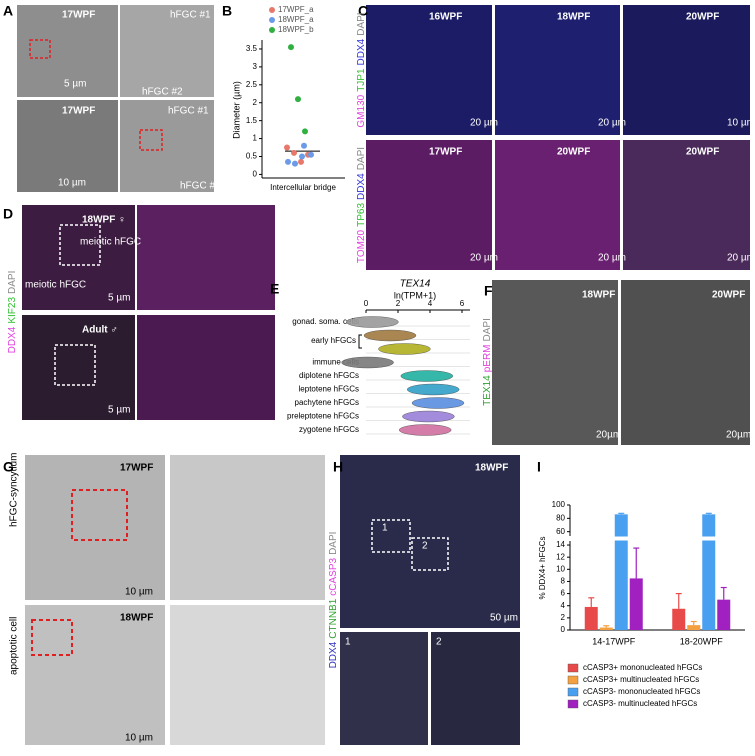 Image resolution: width=755 pixels, height=756 pixels. Describe the element at coordinates (252, 48) in the screenshot. I see `y-tick-label: 3.5` at that location.